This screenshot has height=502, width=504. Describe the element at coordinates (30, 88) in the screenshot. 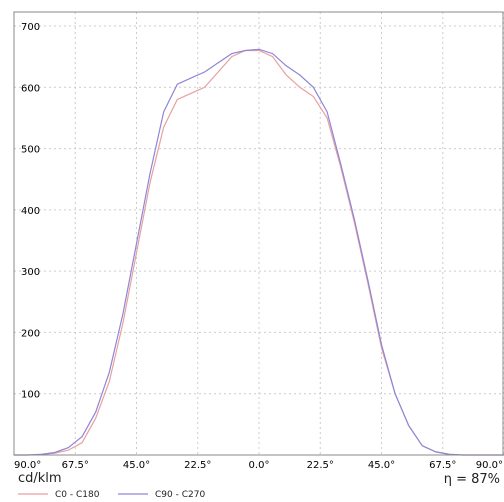

I see `y-tick-label: 600` at that location.